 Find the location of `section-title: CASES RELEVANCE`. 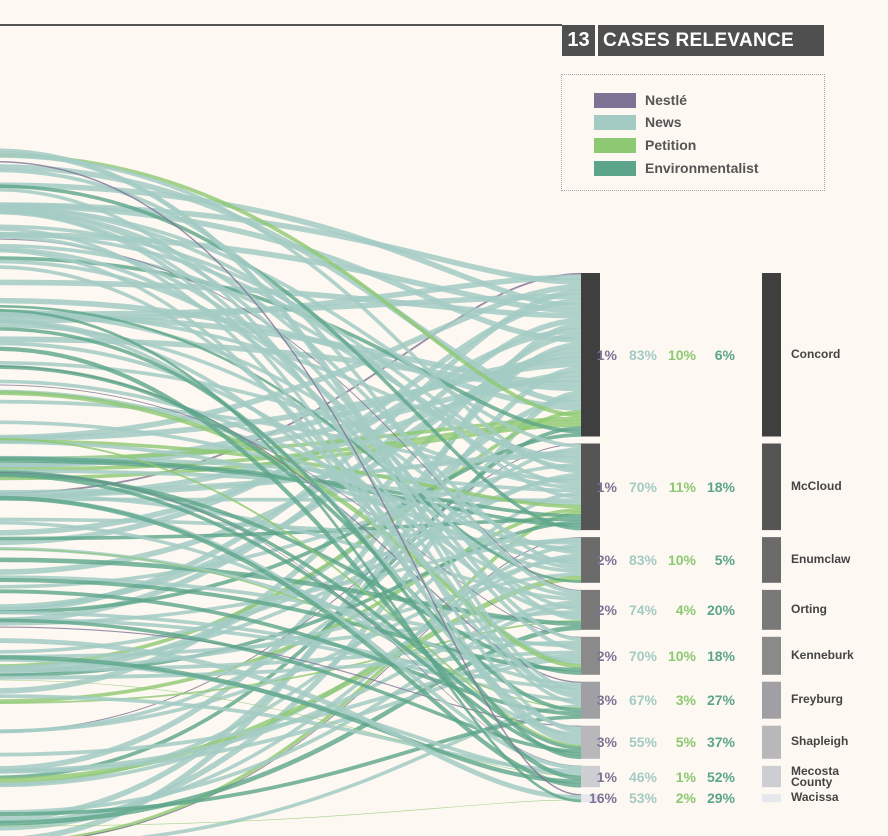

section-title: CASES RELEVANCE is located at coordinates (711, 40).